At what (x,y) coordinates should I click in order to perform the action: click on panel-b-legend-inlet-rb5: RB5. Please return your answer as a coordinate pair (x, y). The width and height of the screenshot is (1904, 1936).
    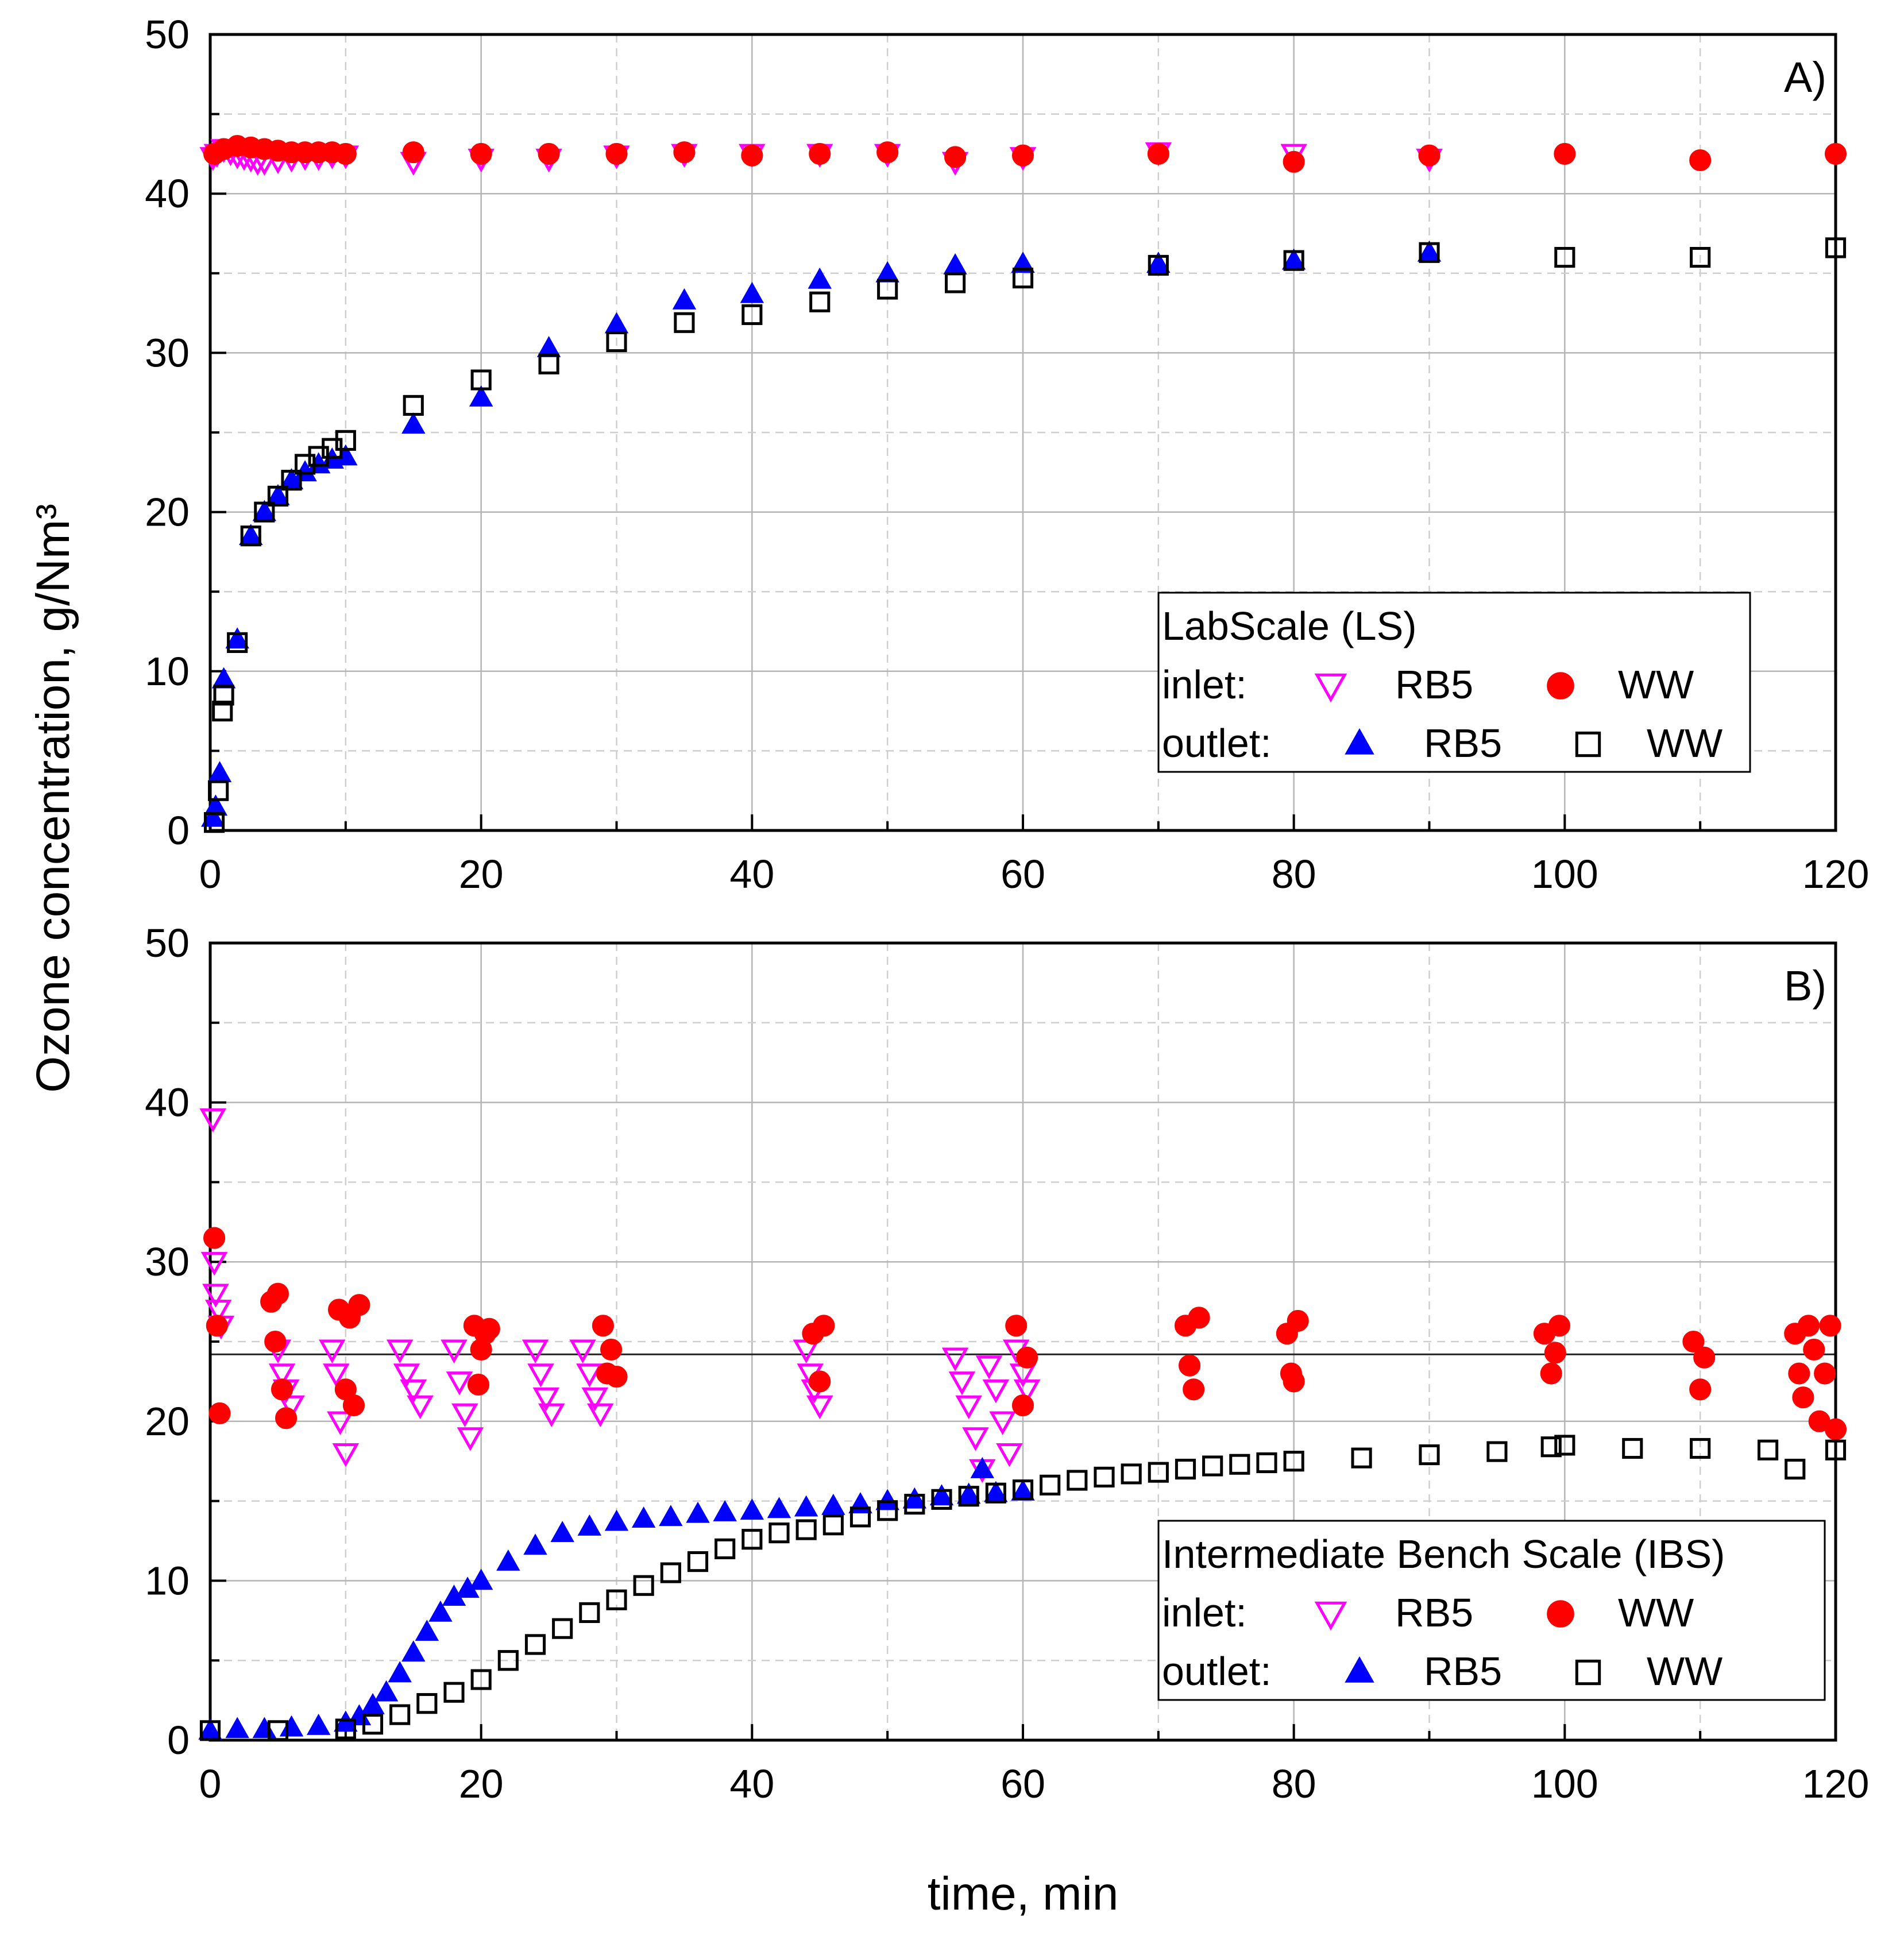
    Looking at the image, I should click on (1434, 1612).